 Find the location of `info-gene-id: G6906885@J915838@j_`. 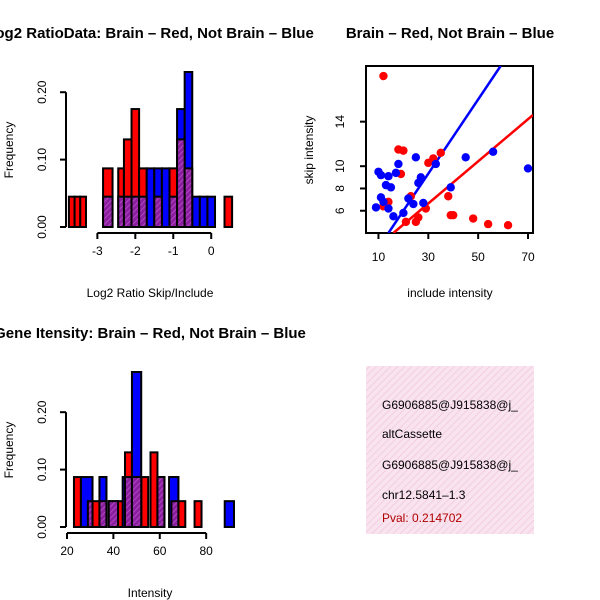

info-gene-id: G6906885@J915838@j_ is located at coordinates (450, 405).